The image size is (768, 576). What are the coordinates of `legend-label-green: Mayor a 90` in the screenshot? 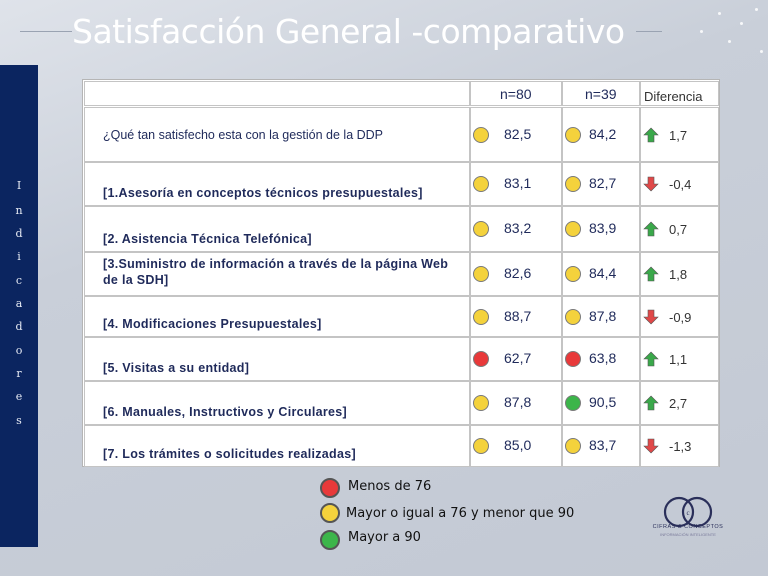 It's located at (384, 537).